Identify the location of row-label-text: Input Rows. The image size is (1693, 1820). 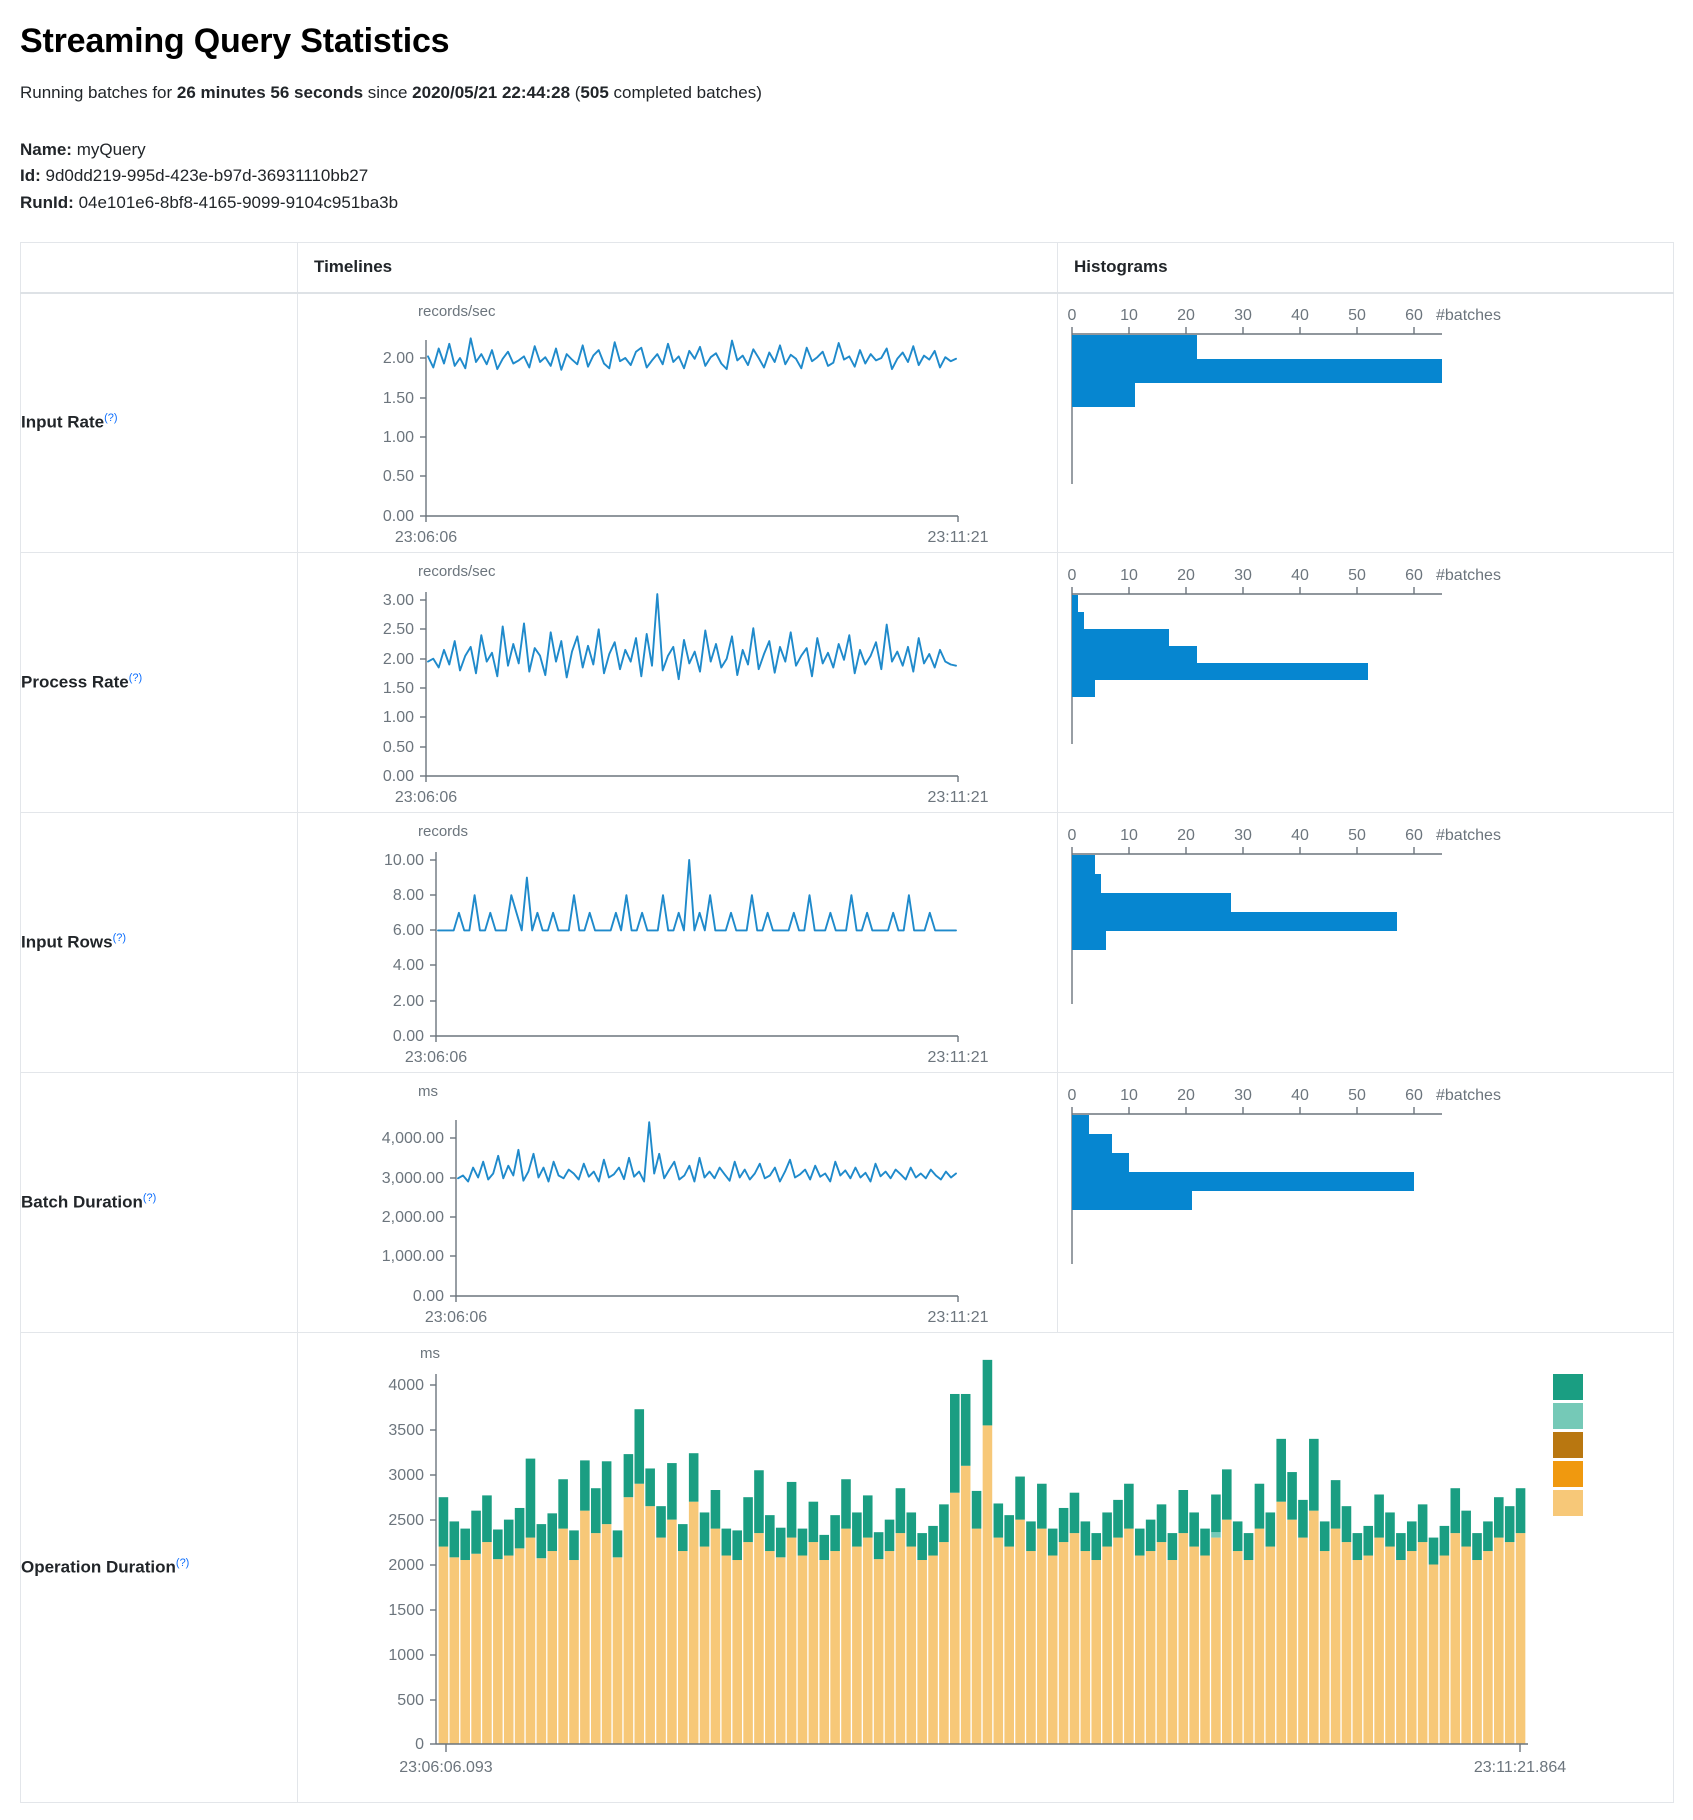
(67, 942).